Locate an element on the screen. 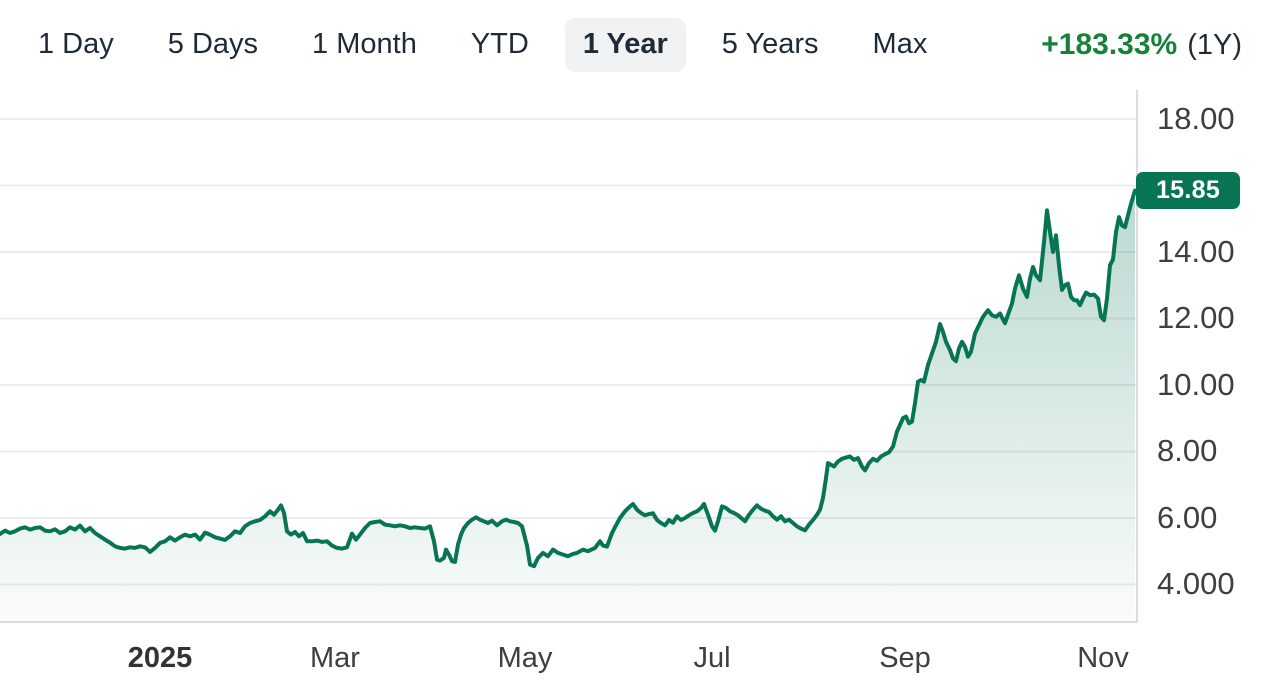 The height and width of the screenshot is (696, 1266). y-axis-label: 4.000 is located at coordinates (1196, 584).